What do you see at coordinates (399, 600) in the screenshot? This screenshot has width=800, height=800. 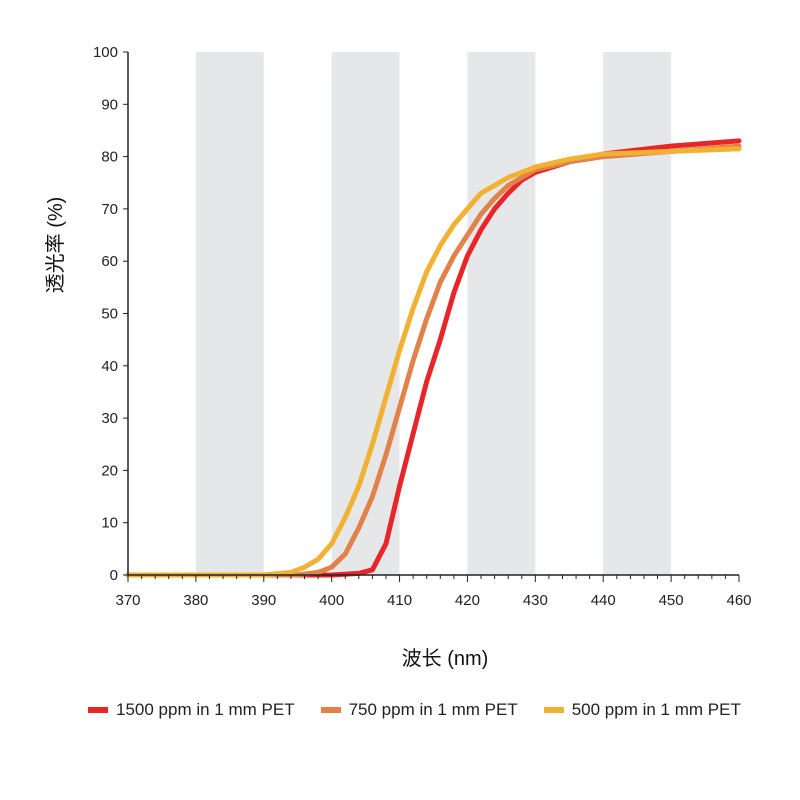 I see `x-tick-label: 410` at bounding box center [399, 600].